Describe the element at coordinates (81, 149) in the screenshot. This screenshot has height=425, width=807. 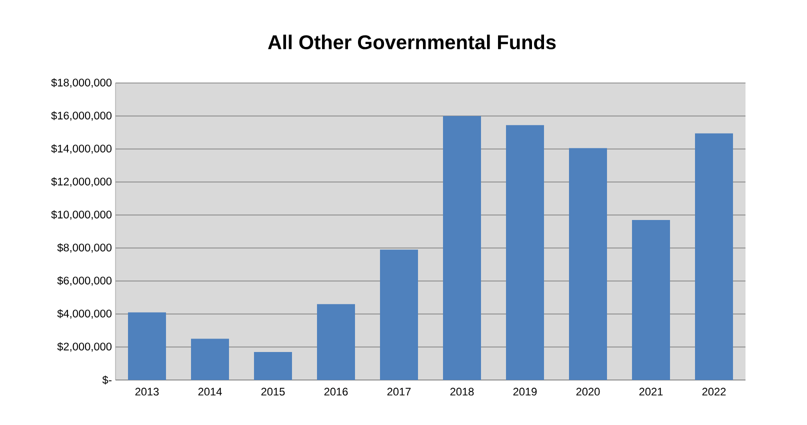
I see `y-tick-label: $14,000,000` at that location.